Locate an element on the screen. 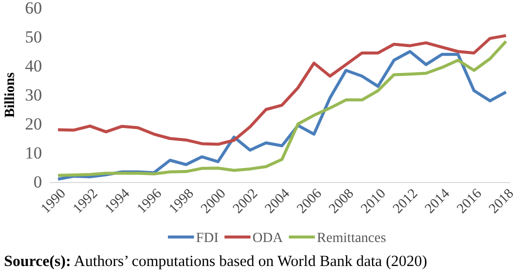  source-note: Source(s): Authors’ computations based on World Bank data (2020) is located at coordinates (216, 261).